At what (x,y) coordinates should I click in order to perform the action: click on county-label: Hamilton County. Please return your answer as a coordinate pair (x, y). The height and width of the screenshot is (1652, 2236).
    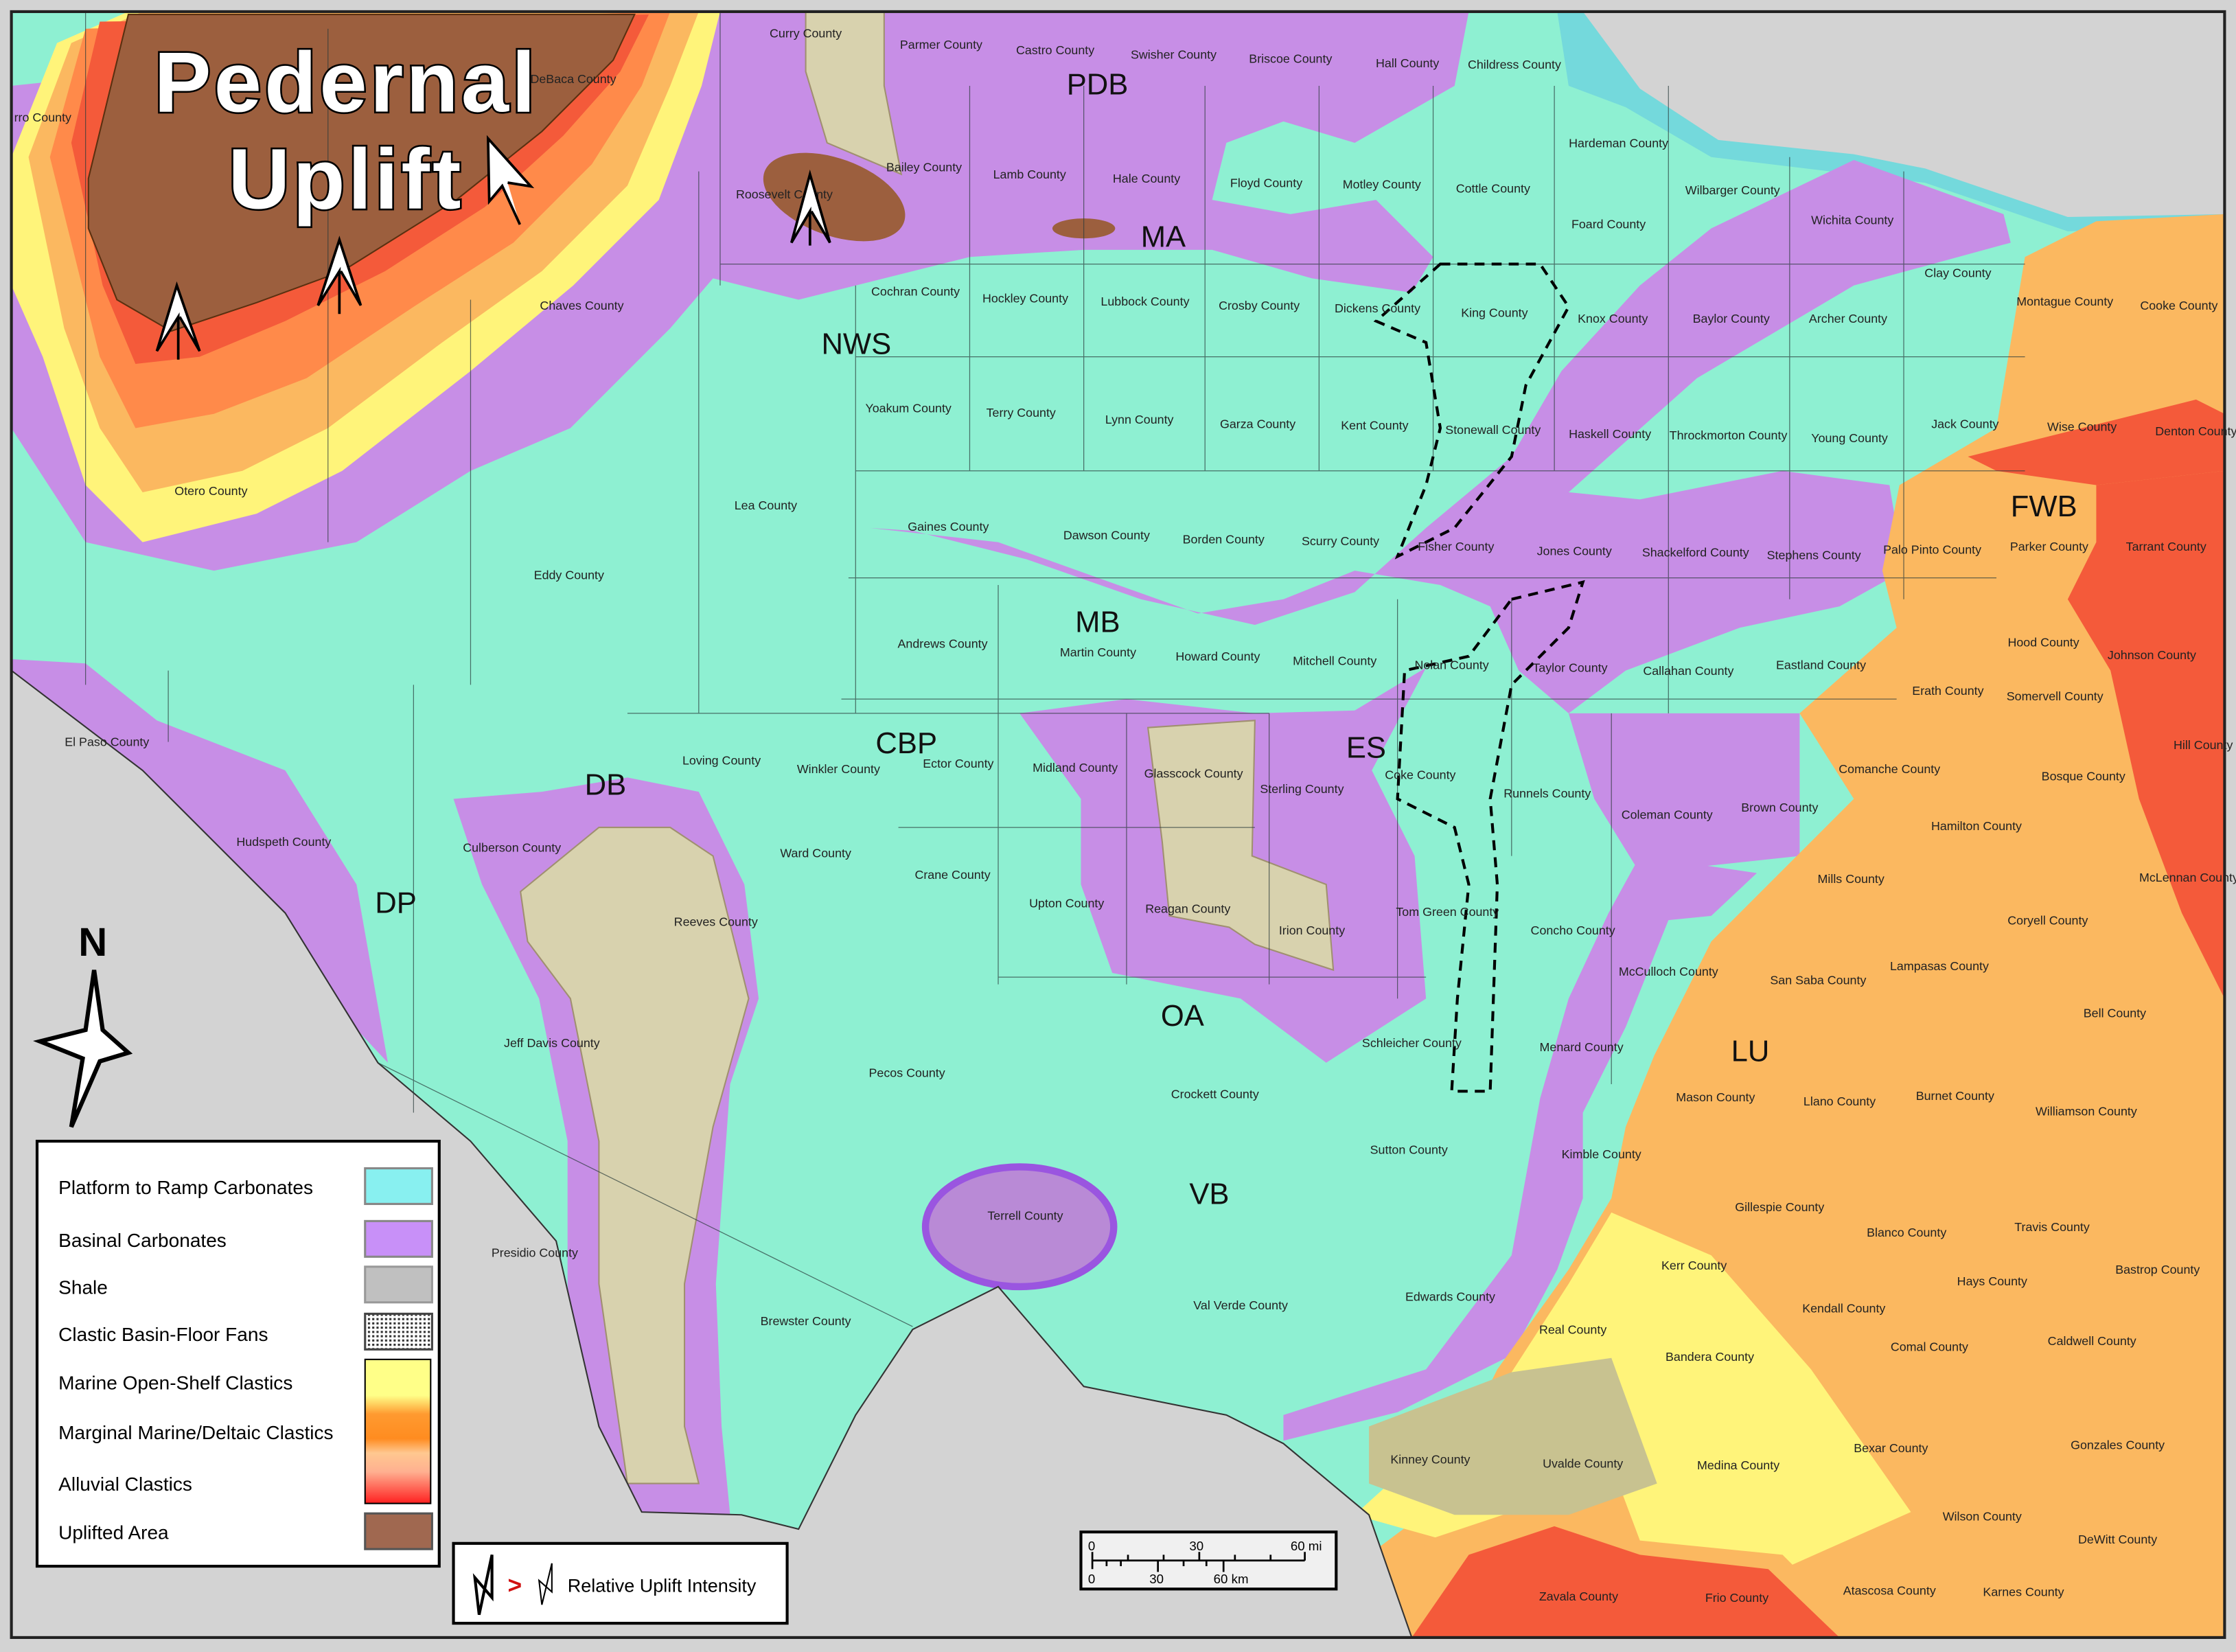
    Looking at the image, I should click on (1976, 826).